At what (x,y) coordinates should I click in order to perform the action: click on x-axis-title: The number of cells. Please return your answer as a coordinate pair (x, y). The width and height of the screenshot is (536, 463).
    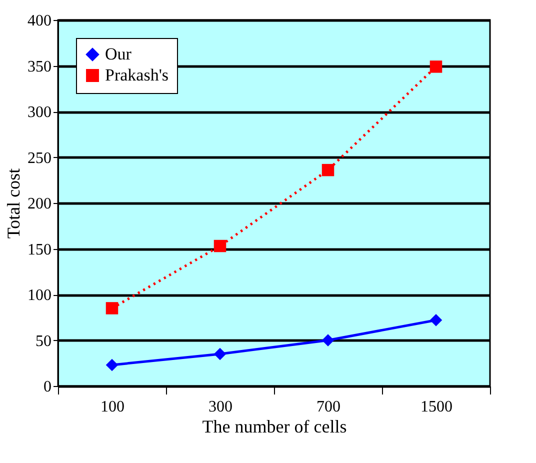
    Looking at the image, I should click on (274, 426).